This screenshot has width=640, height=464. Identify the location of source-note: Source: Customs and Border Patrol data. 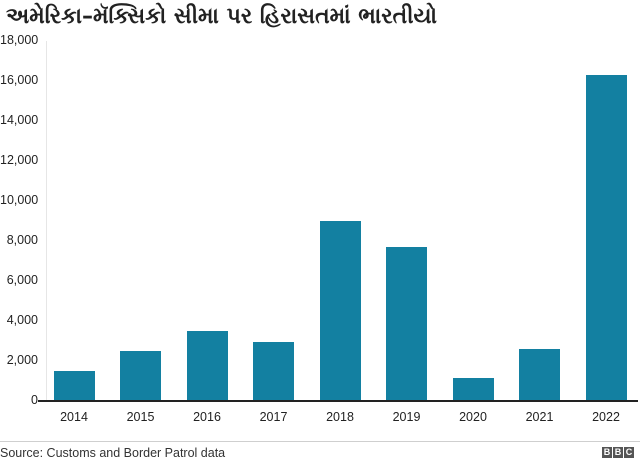
(113, 453).